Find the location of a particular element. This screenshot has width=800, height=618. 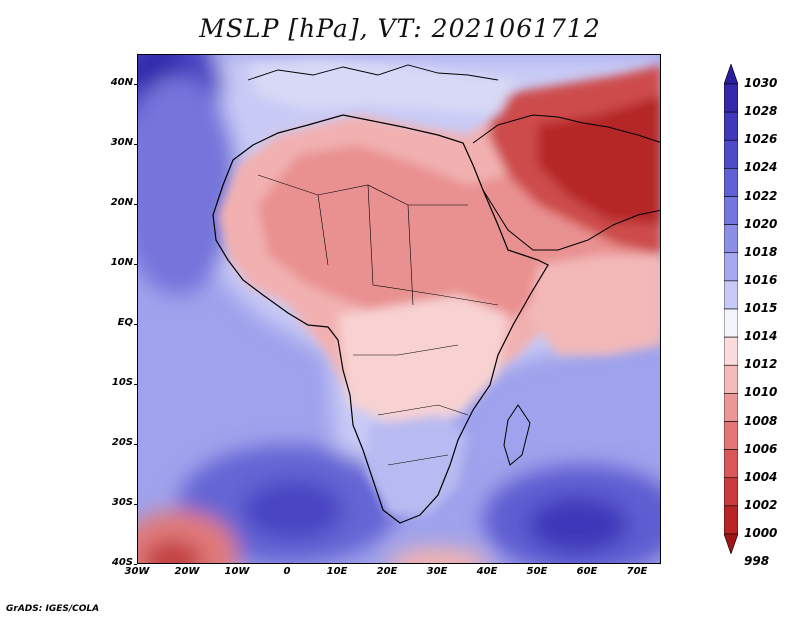

lon-label-50e: 50E is located at coordinates (537, 571).